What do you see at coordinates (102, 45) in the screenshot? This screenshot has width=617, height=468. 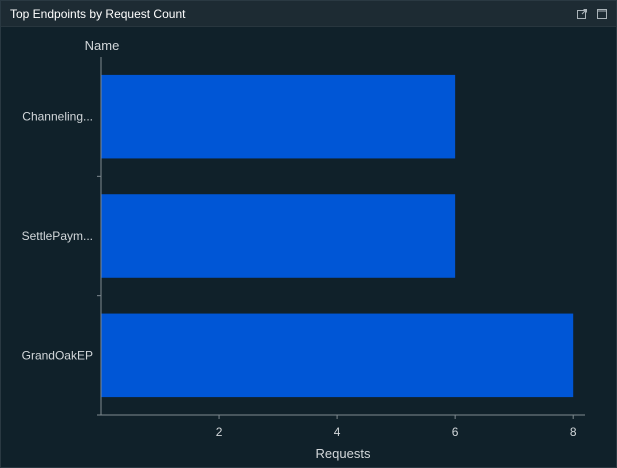 I see `y-axis-label: Name` at bounding box center [102, 45].